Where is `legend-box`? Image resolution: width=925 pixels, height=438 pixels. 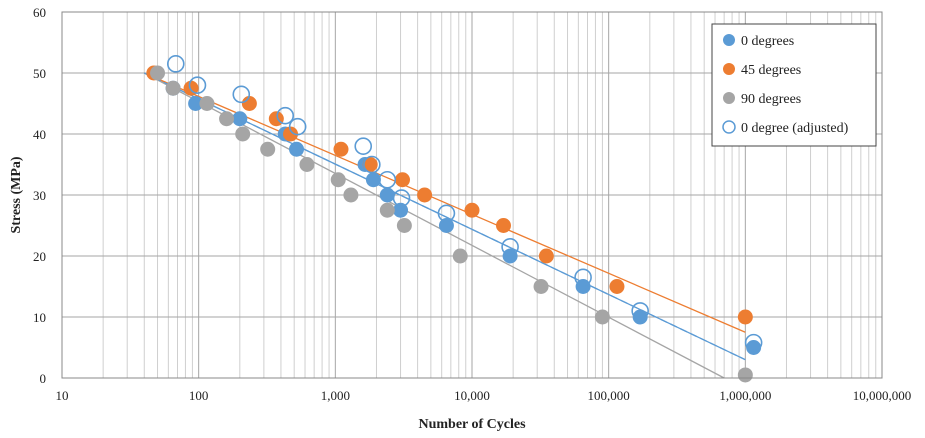 legend-box is located at coordinates (794, 85).